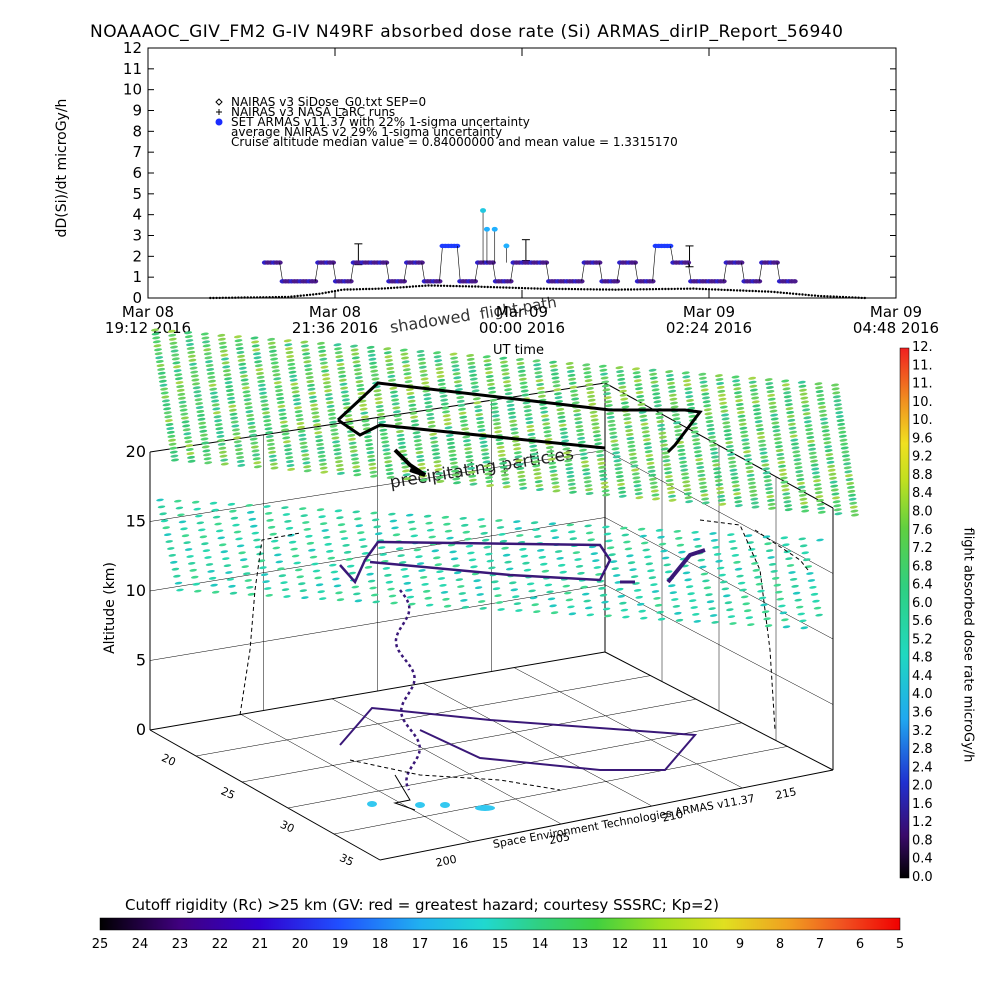  I want to click on dose-colorbar-bar, so click(904, 613).